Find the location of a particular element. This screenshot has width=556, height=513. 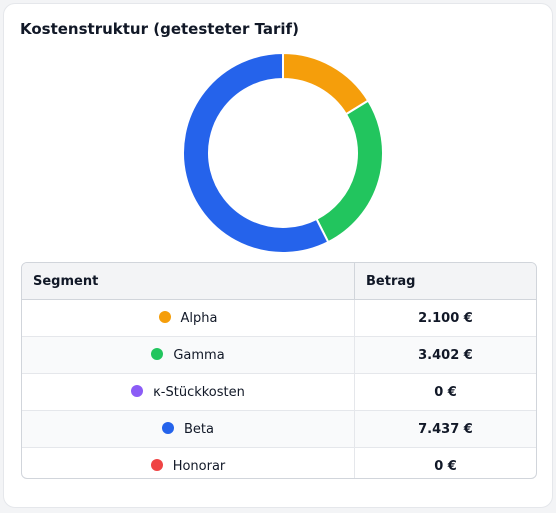

table-row: Gamma 3.402 € is located at coordinates (279, 355).